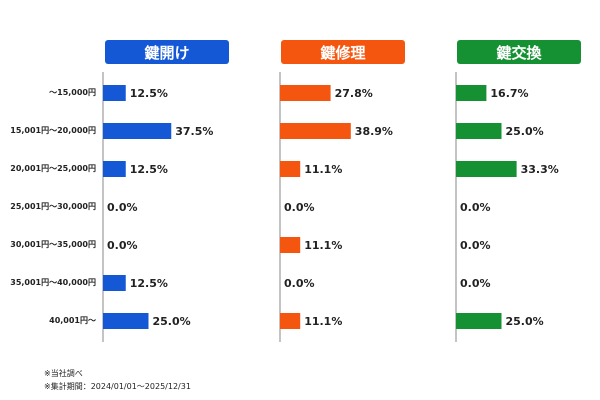  Describe the element at coordinates (525, 131) in the screenshot. I see `data-label-2-1: 25.0%` at that location.